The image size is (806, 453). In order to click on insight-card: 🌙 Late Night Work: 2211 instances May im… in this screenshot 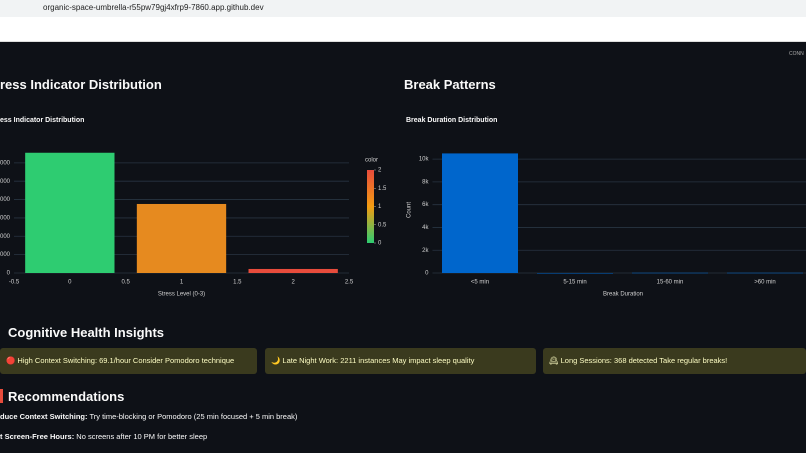, I will do `click(400, 361)`.